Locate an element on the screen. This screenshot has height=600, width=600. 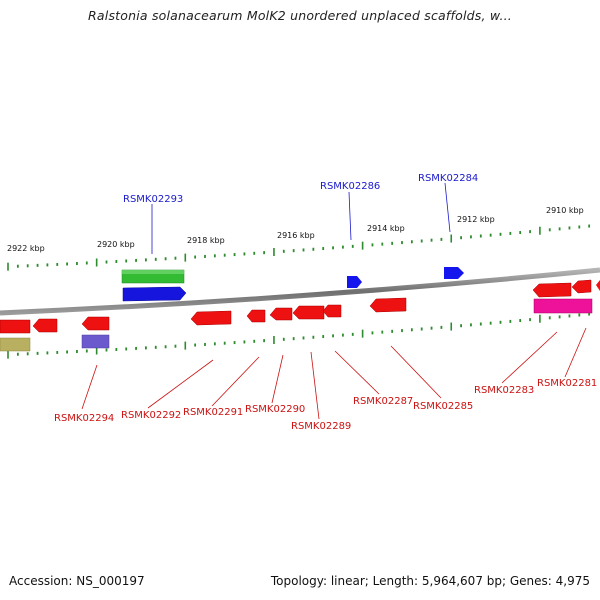
gene-label: RSMK02290 is located at coordinates (275, 409).